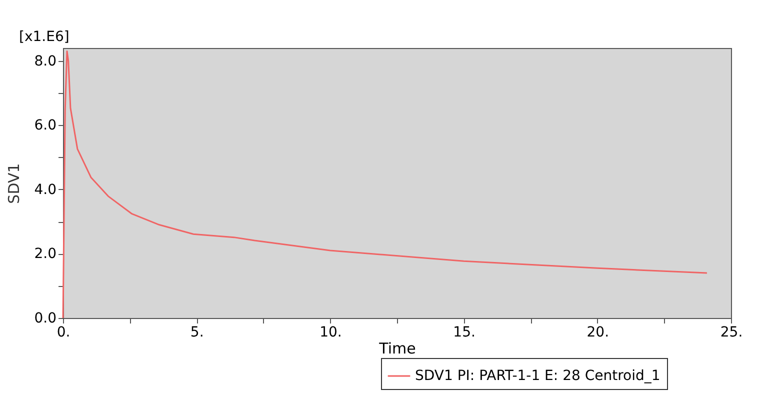  Describe the element at coordinates (397, 349) in the screenshot. I see `x-axis-title: Time` at that location.